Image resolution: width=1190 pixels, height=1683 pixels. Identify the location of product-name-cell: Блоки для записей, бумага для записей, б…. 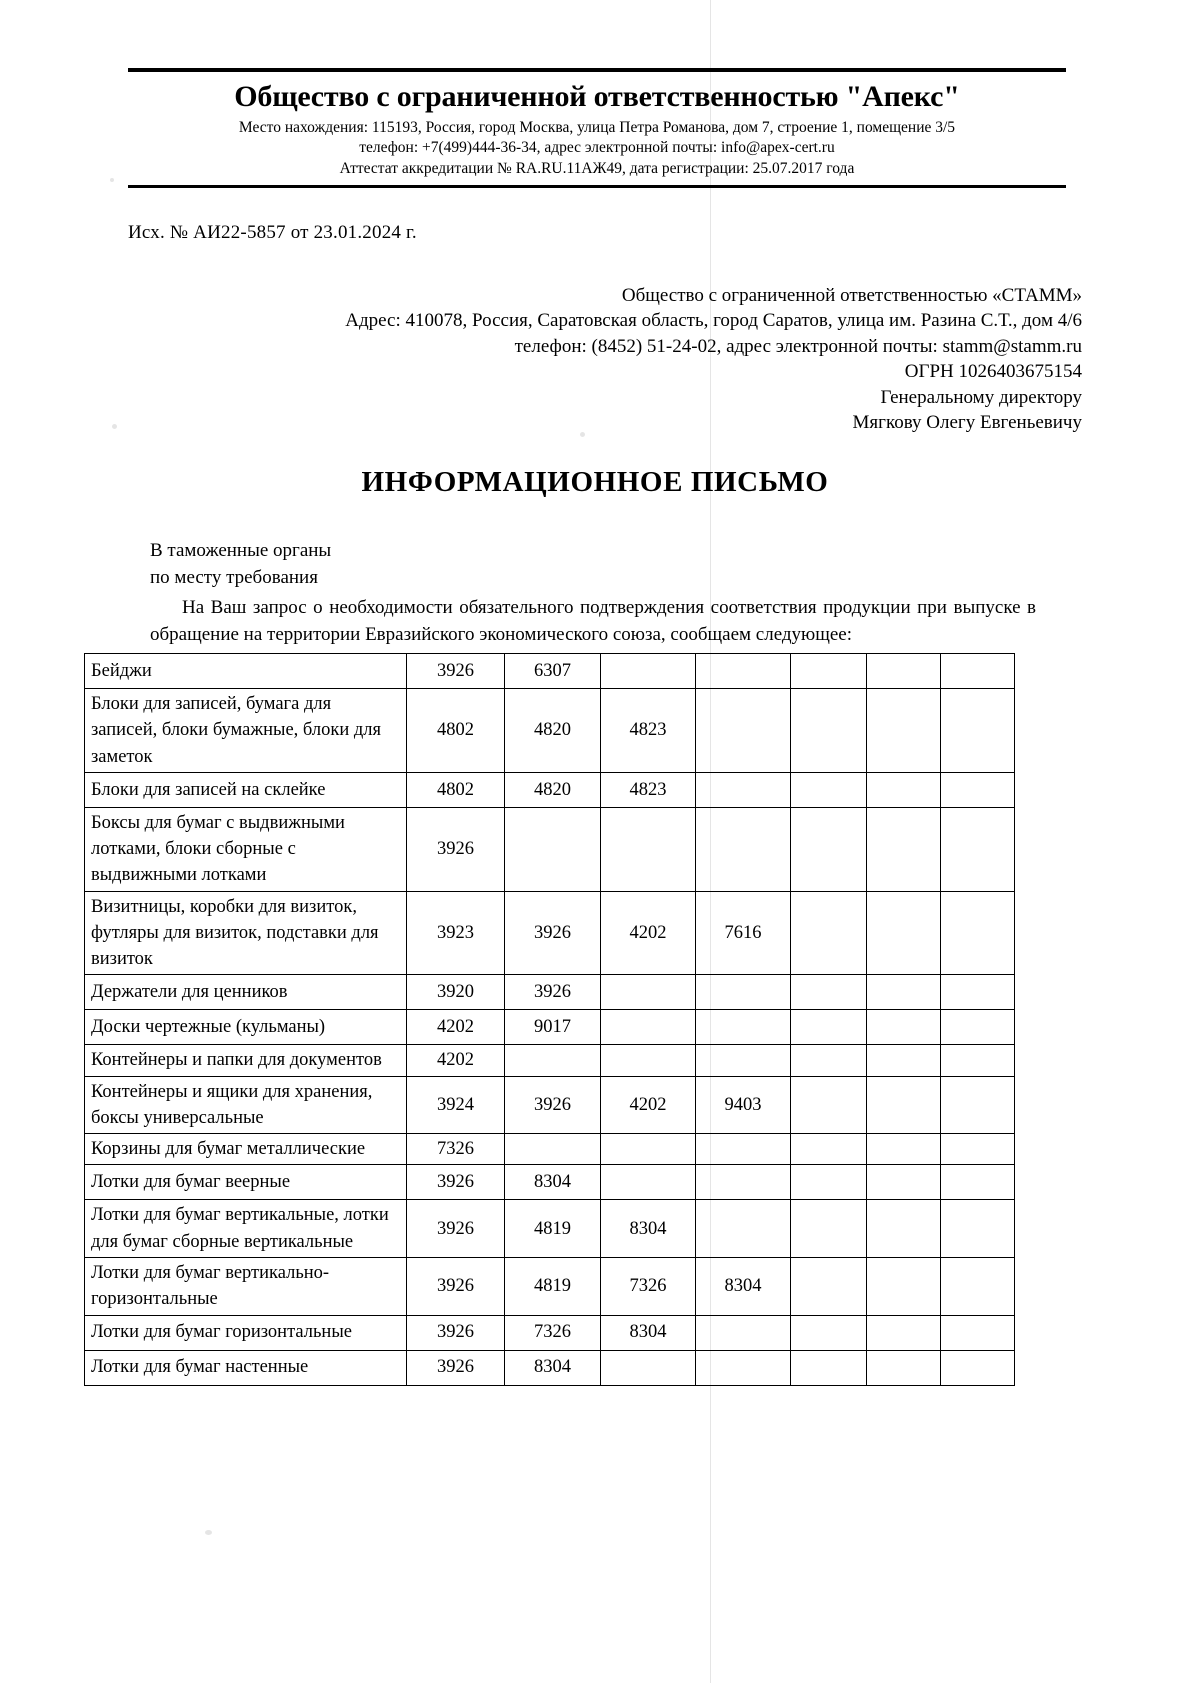
(245, 730).